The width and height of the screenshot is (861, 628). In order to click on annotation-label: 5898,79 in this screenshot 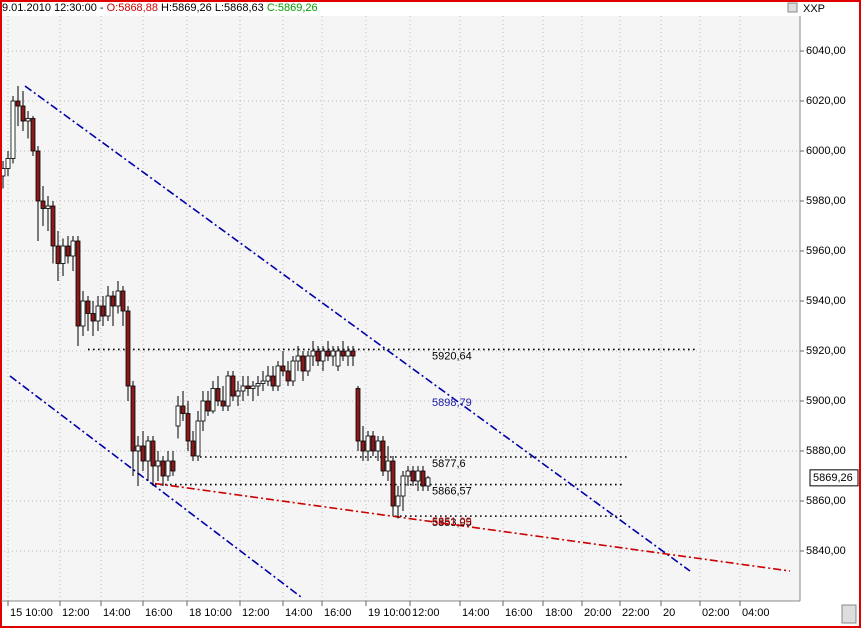, I will do `click(452, 403)`.